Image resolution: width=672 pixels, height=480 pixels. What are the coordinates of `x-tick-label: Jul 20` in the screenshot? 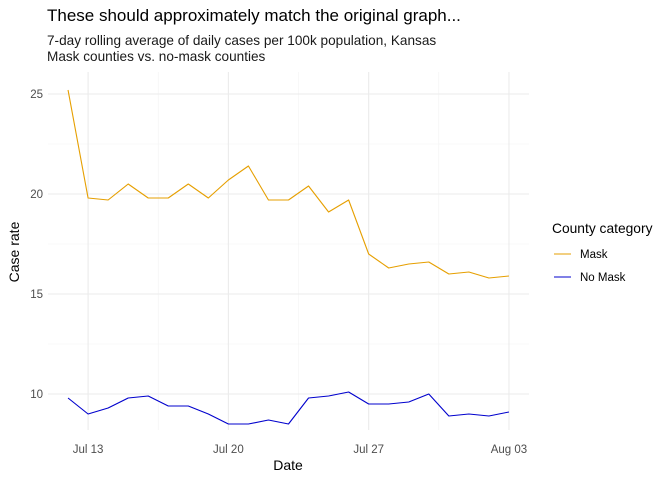 It's located at (228, 450).